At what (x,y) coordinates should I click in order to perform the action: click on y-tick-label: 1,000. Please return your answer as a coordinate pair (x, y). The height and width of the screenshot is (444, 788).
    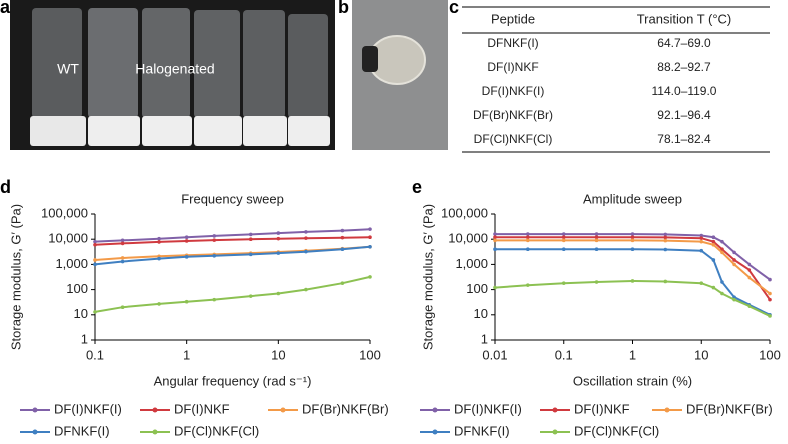
    Looking at the image, I should click on (471, 263).